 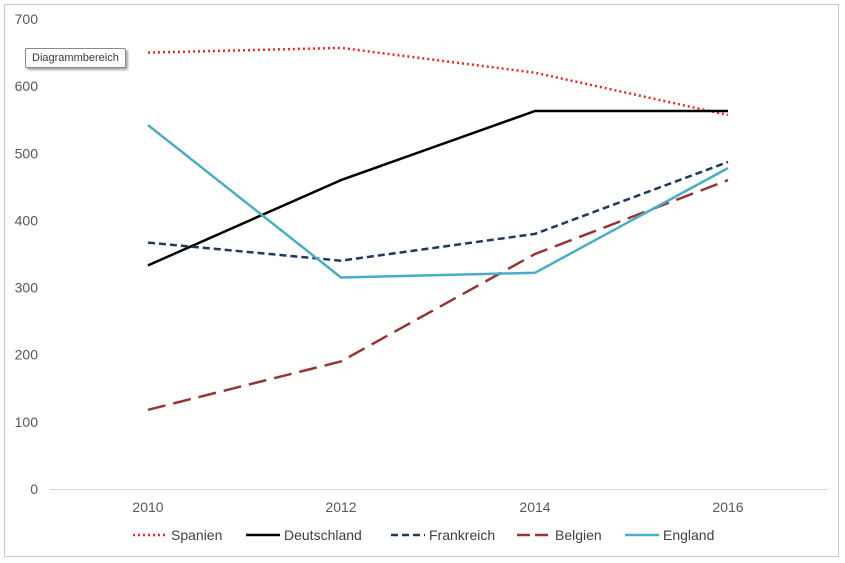 What do you see at coordinates (340, 507) in the screenshot?
I see `x-tick-label: 2012` at bounding box center [340, 507].